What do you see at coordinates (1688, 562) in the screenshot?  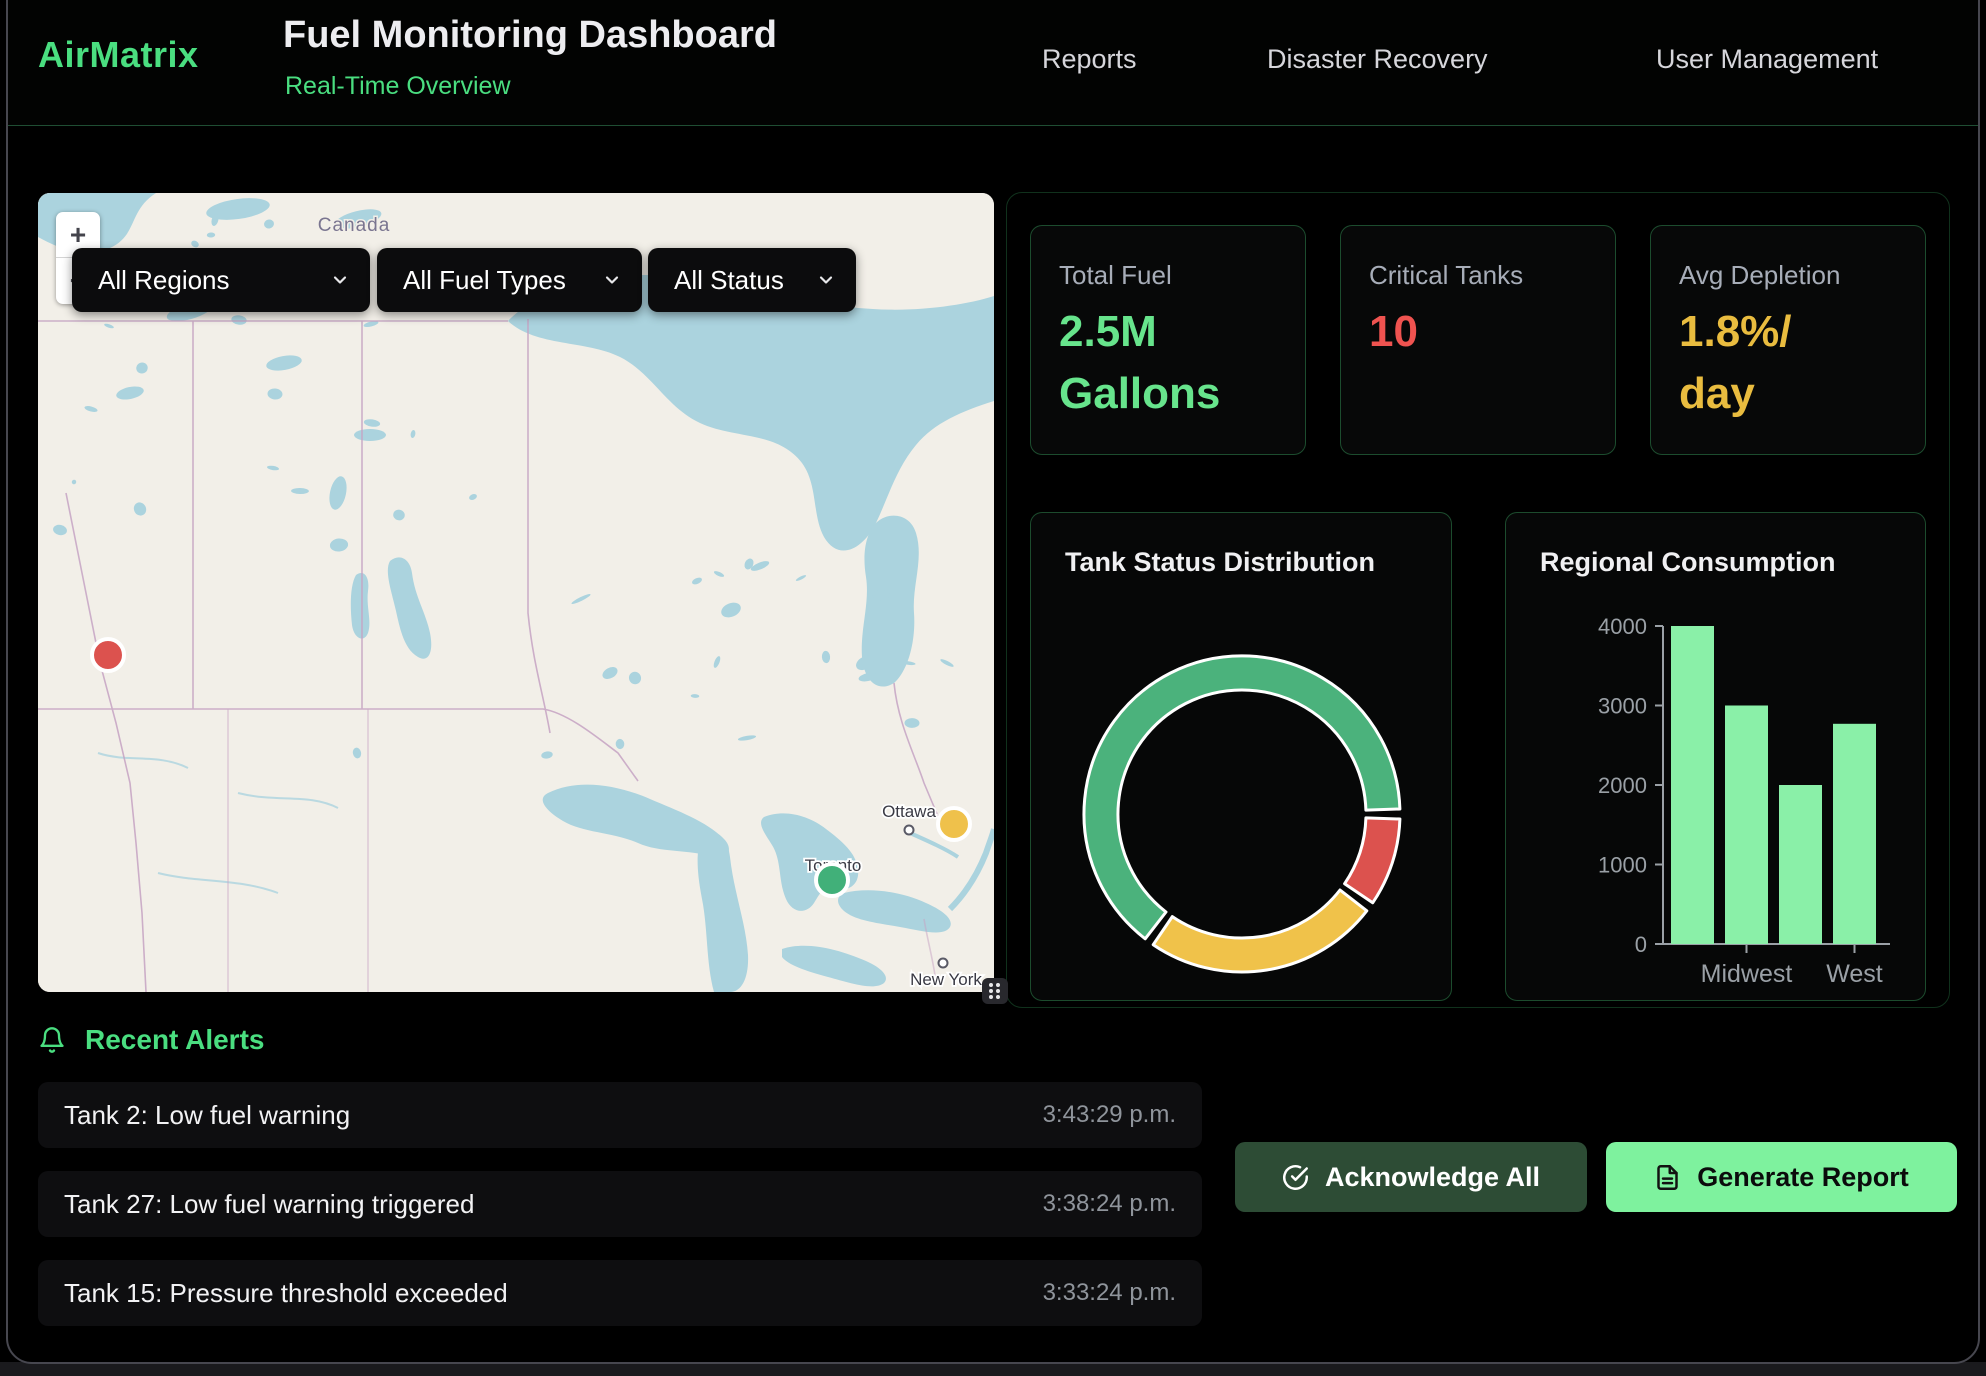 I see `regional-consumption-title: Regional Consumption` at bounding box center [1688, 562].